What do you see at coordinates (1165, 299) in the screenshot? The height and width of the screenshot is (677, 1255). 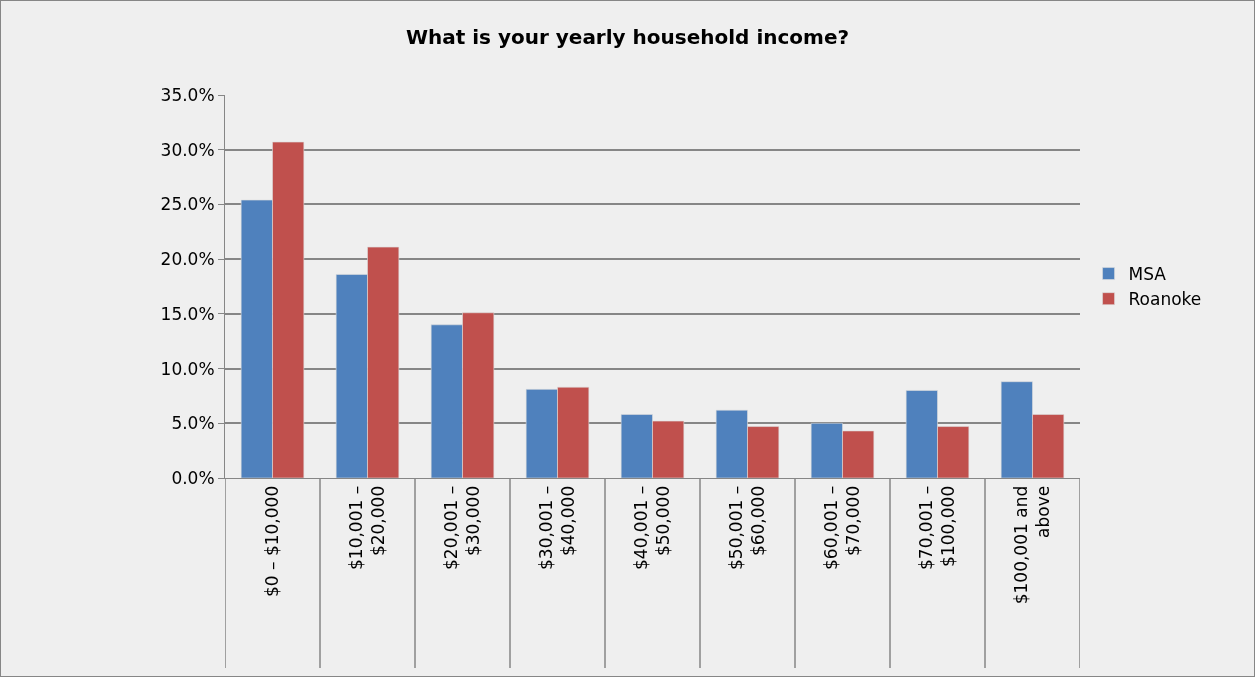 I see `legend-label: Roanoke` at bounding box center [1165, 299].